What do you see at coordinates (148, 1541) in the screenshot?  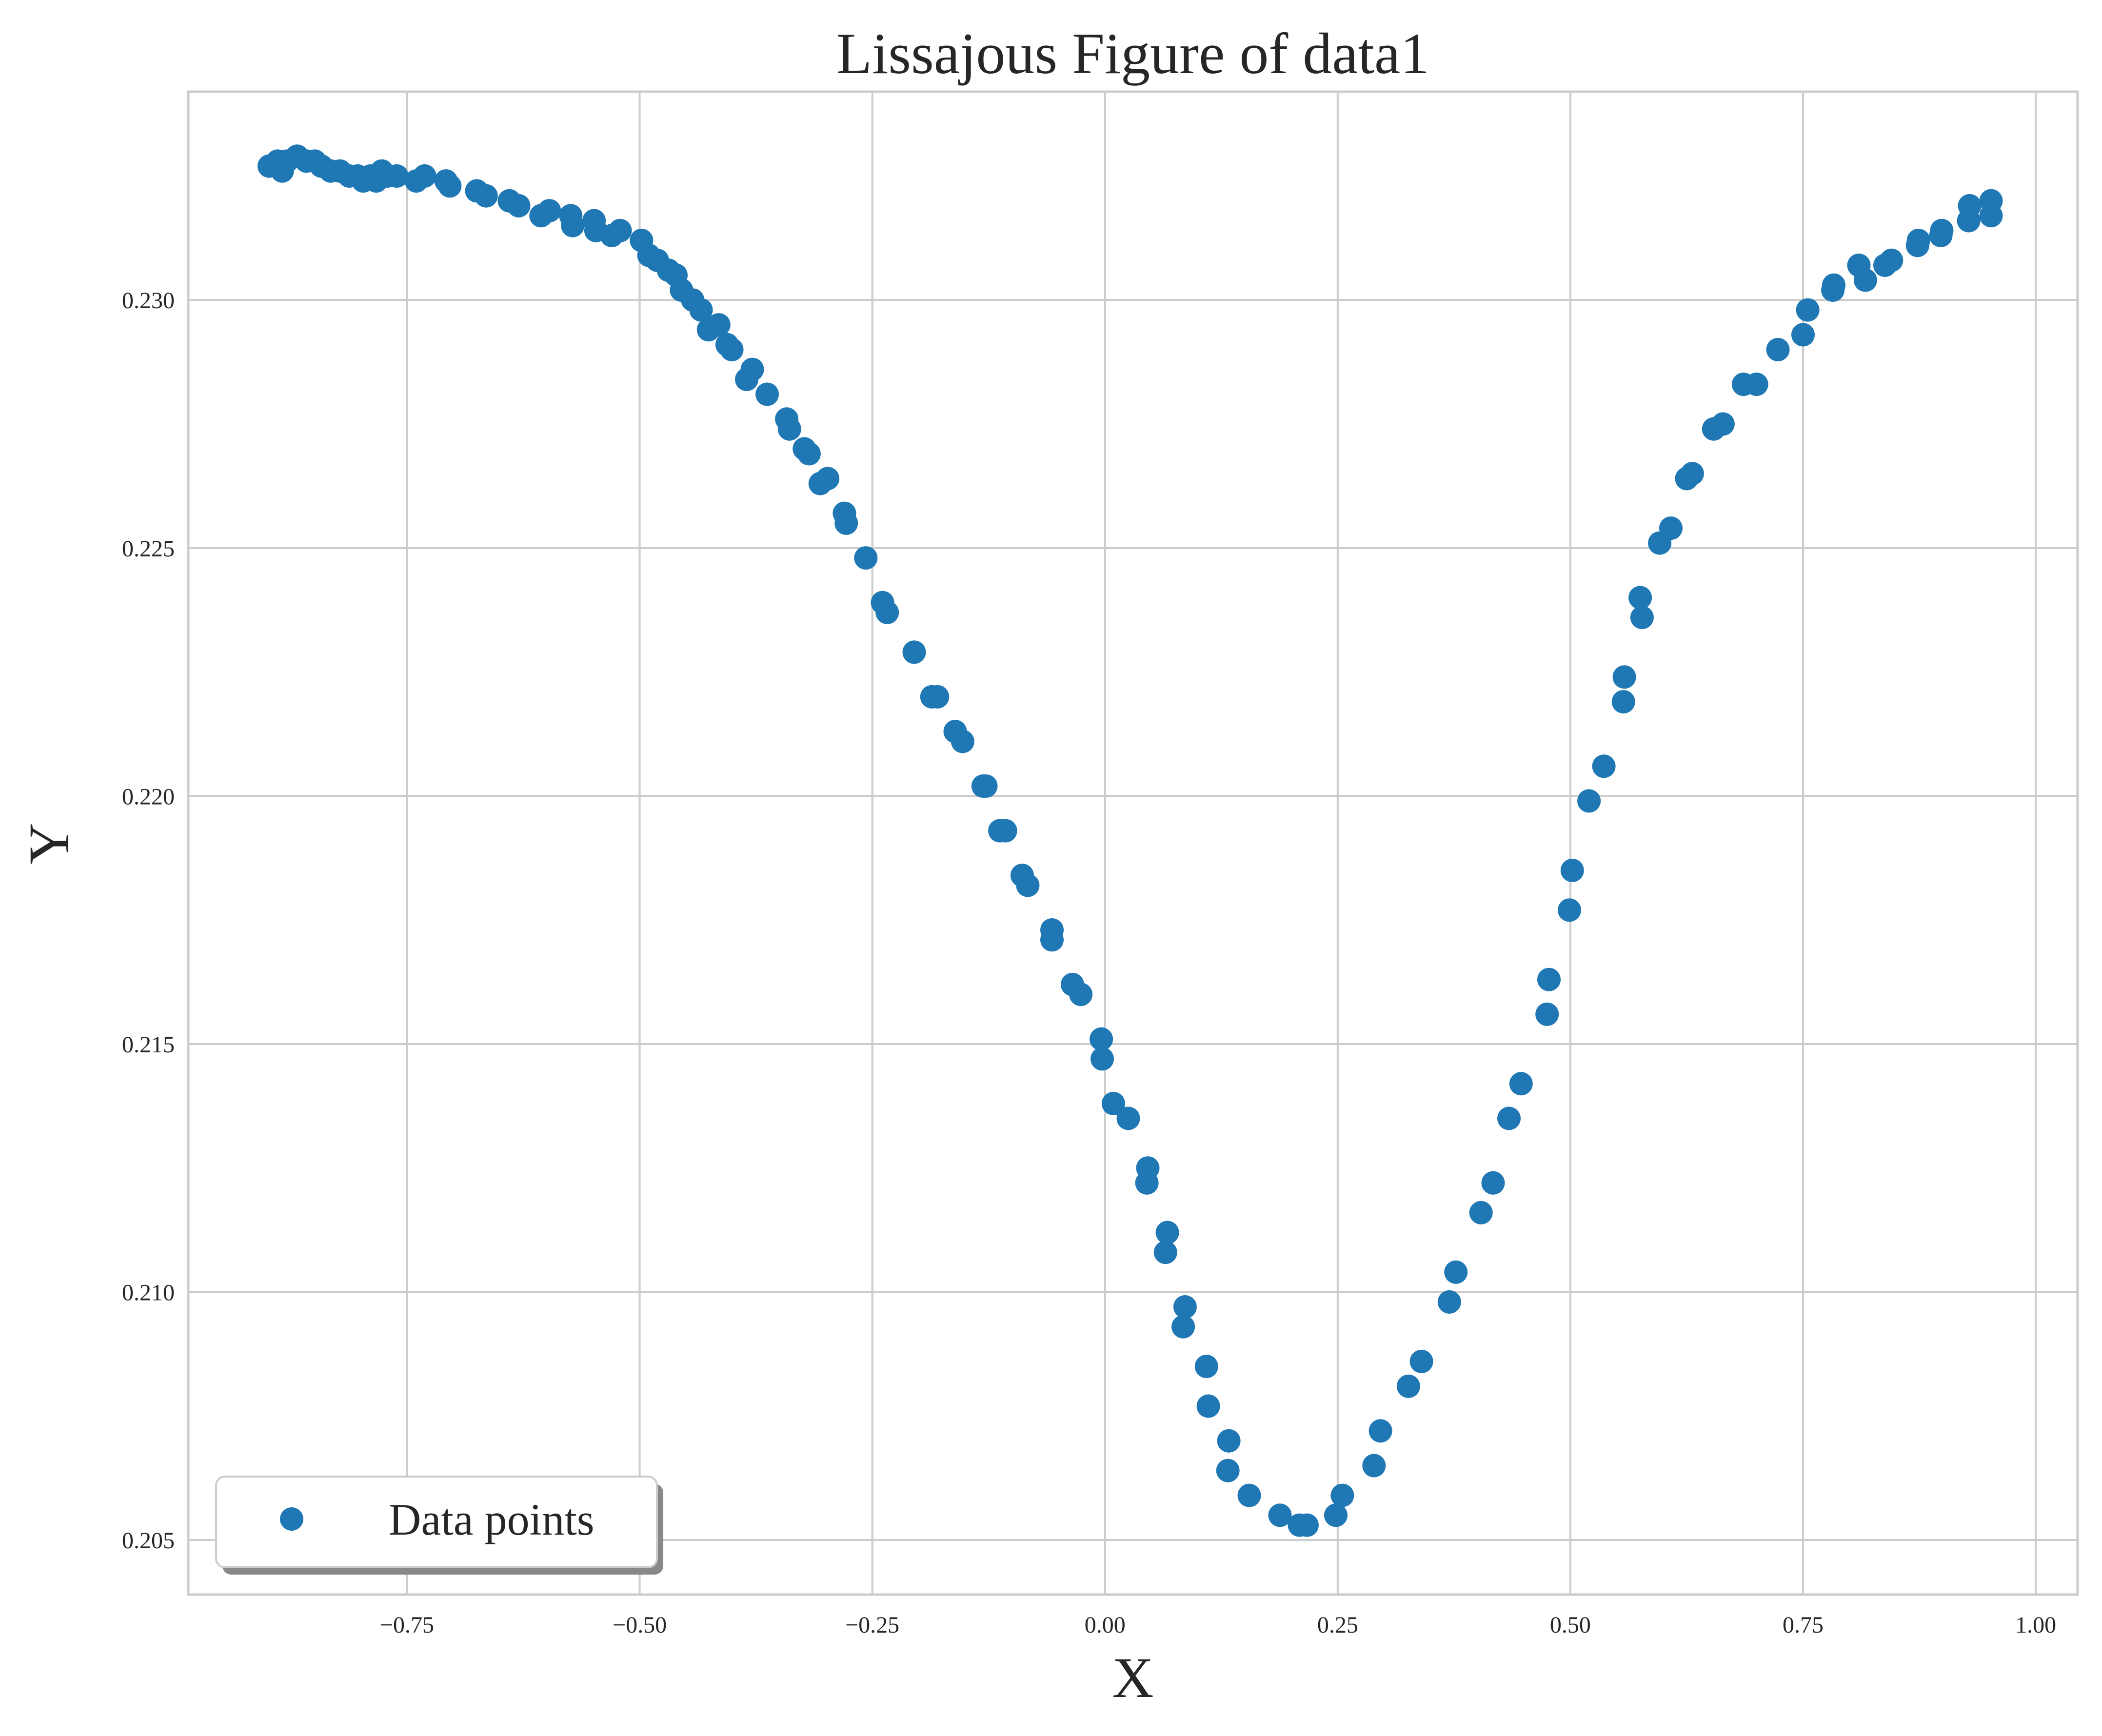 I see `y-tick-label: 0.205` at bounding box center [148, 1541].